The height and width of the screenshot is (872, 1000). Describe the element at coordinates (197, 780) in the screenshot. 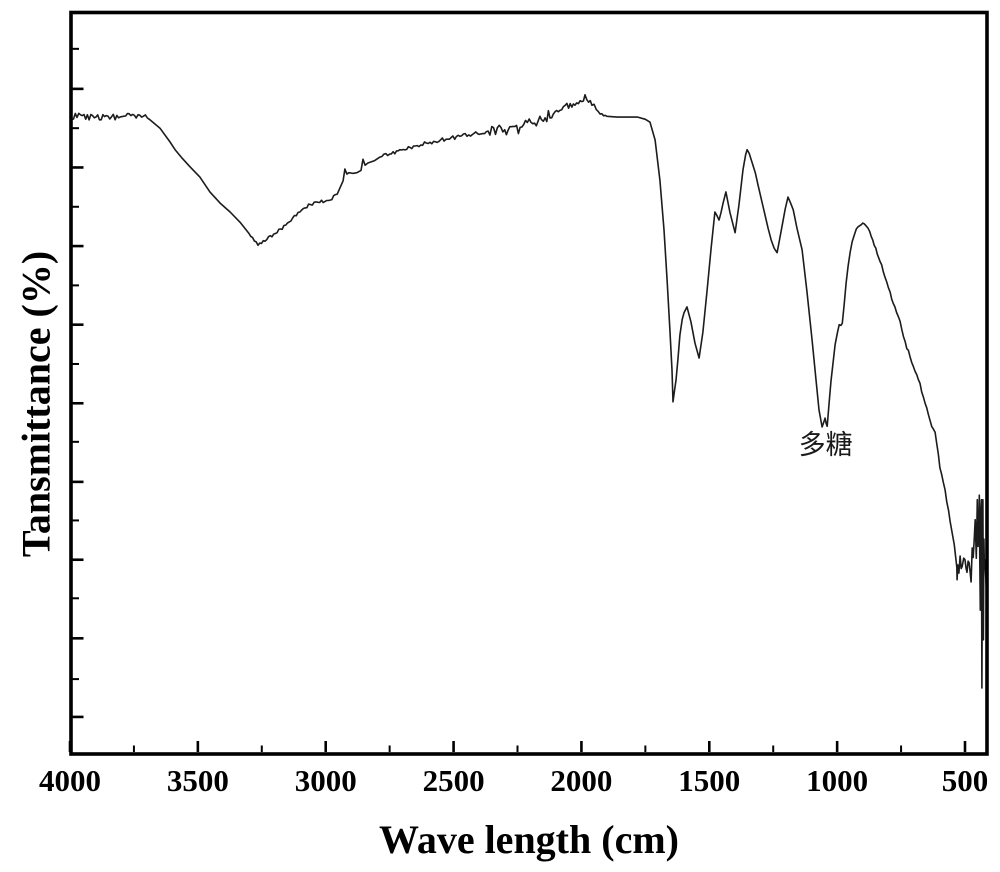

I see `x-tick-label: 3500` at that location.